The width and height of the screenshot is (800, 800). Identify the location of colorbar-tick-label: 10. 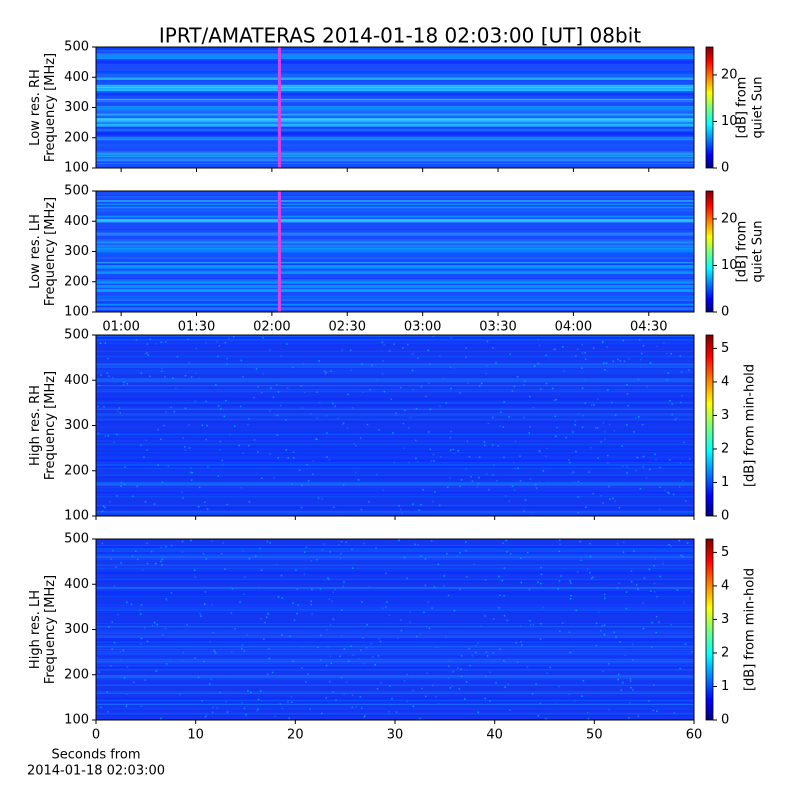
(729, 265).